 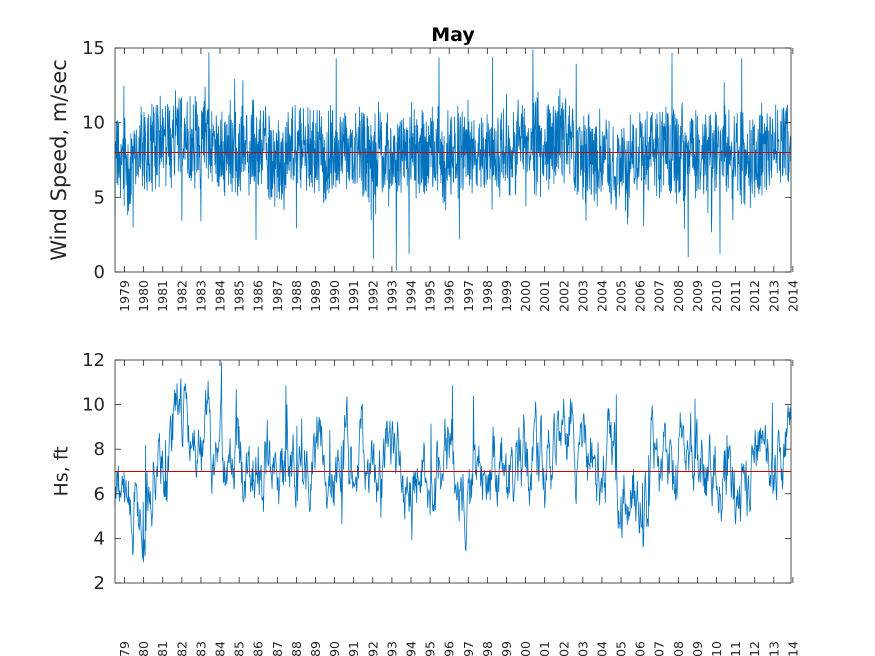 What do you see at coordinates (468, 648) in the screenshot?
I see `x-tick-label: 97` at bounding box center [468, 648].